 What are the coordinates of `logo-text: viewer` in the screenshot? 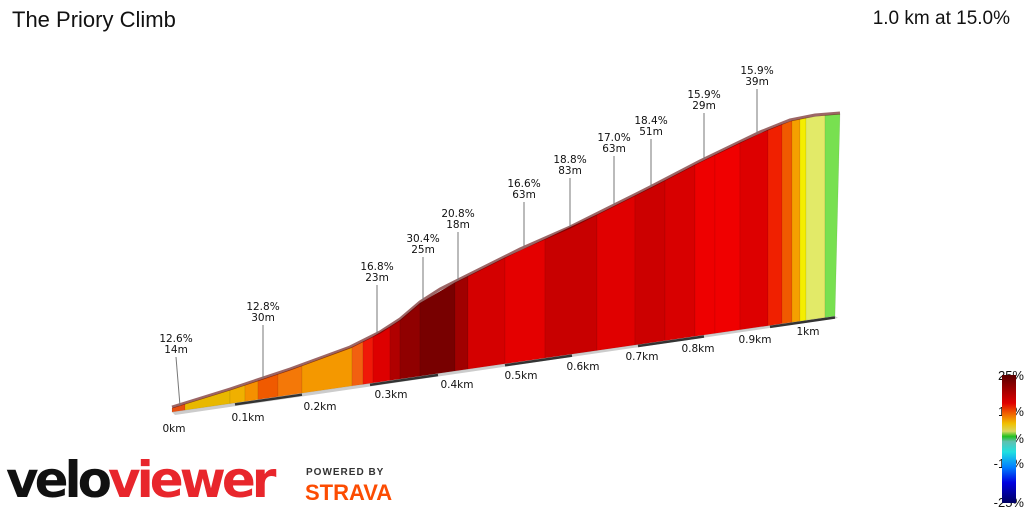 It's located at (192, 480).